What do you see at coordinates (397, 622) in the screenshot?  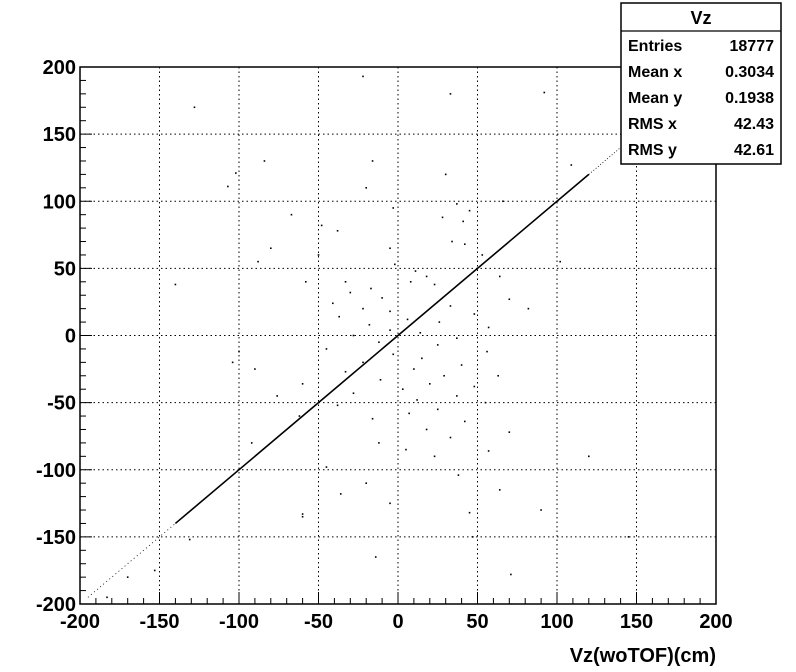 I see `x-tick-label: 0` at bounding box center [397, 622].